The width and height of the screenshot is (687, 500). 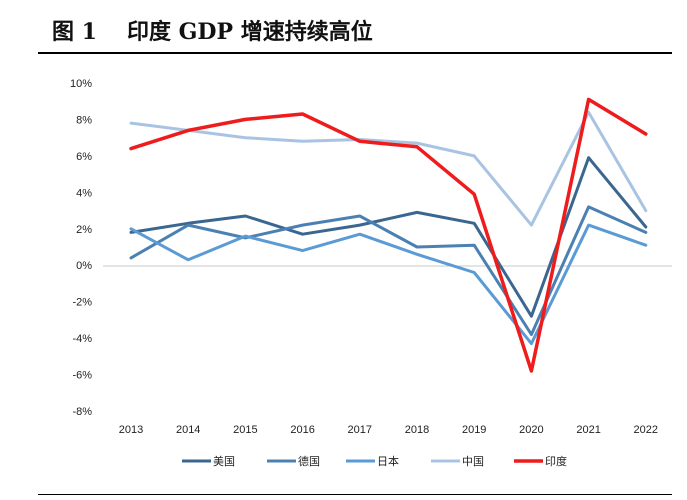 I want to click on x-tick-label: 2016, so click(x=302, y=430).